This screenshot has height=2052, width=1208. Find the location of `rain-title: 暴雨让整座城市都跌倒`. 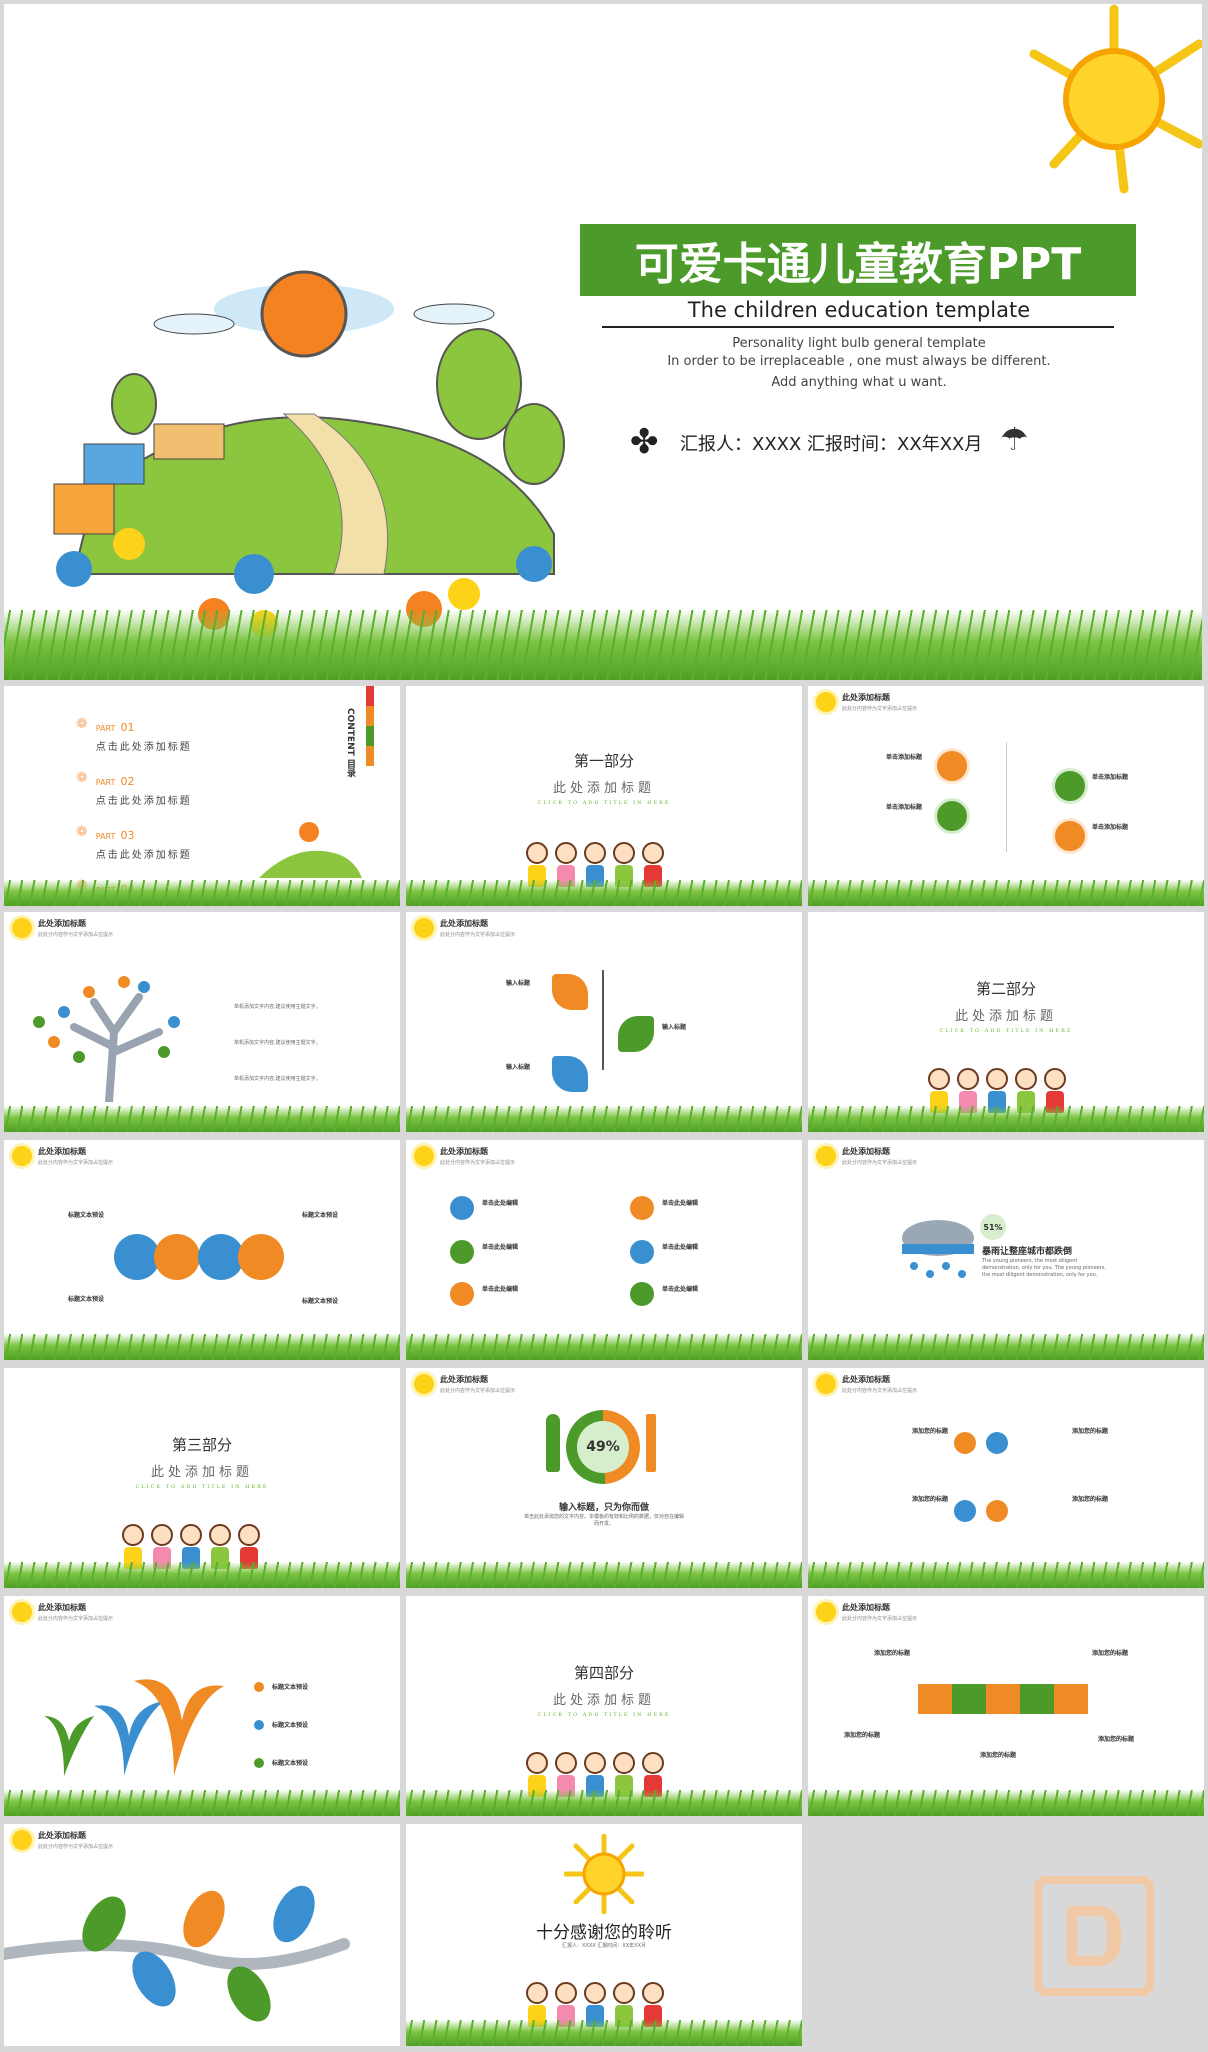

rain-title: 暴雨让整座城市都跌倒 is located at coordinates (1027, 1252).